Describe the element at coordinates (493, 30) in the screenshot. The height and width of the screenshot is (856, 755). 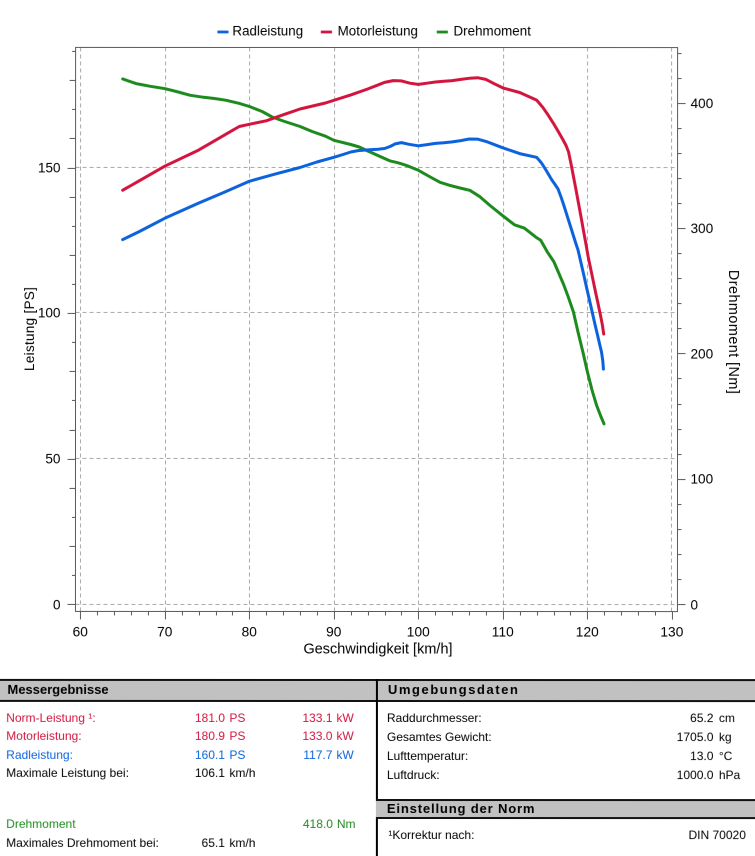
I see `svg-text: Drehmoment` at that location.